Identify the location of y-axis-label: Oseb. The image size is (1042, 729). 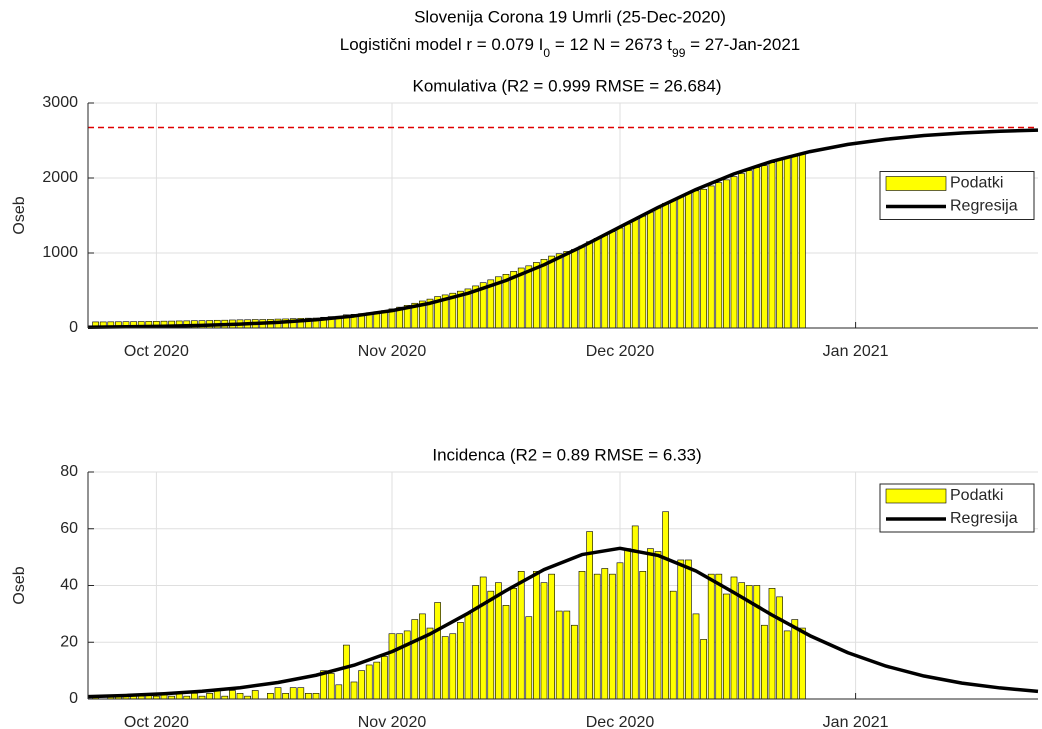
(19, 585).